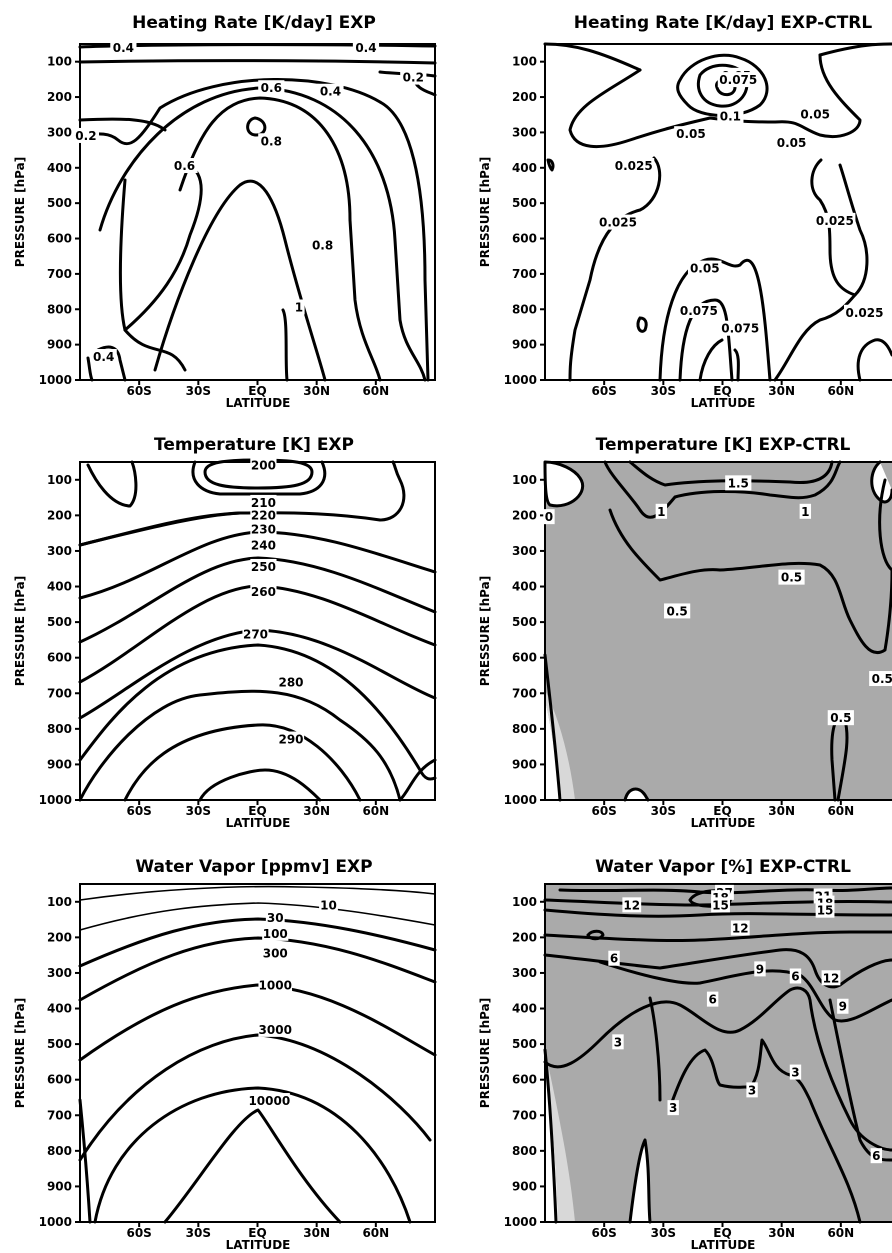  I want to click on x-axis-title: LATITUDE, so click(258, 1245).